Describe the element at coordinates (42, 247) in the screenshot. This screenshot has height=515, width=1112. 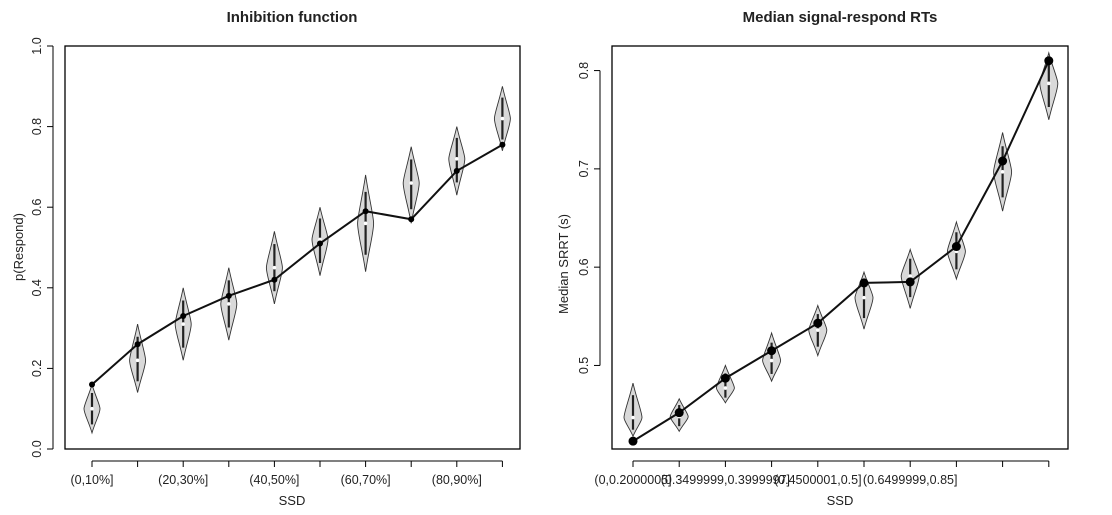
I see `y-axis: 0.0 0.2 0.4 0.6 0.8 1.0` at that location.